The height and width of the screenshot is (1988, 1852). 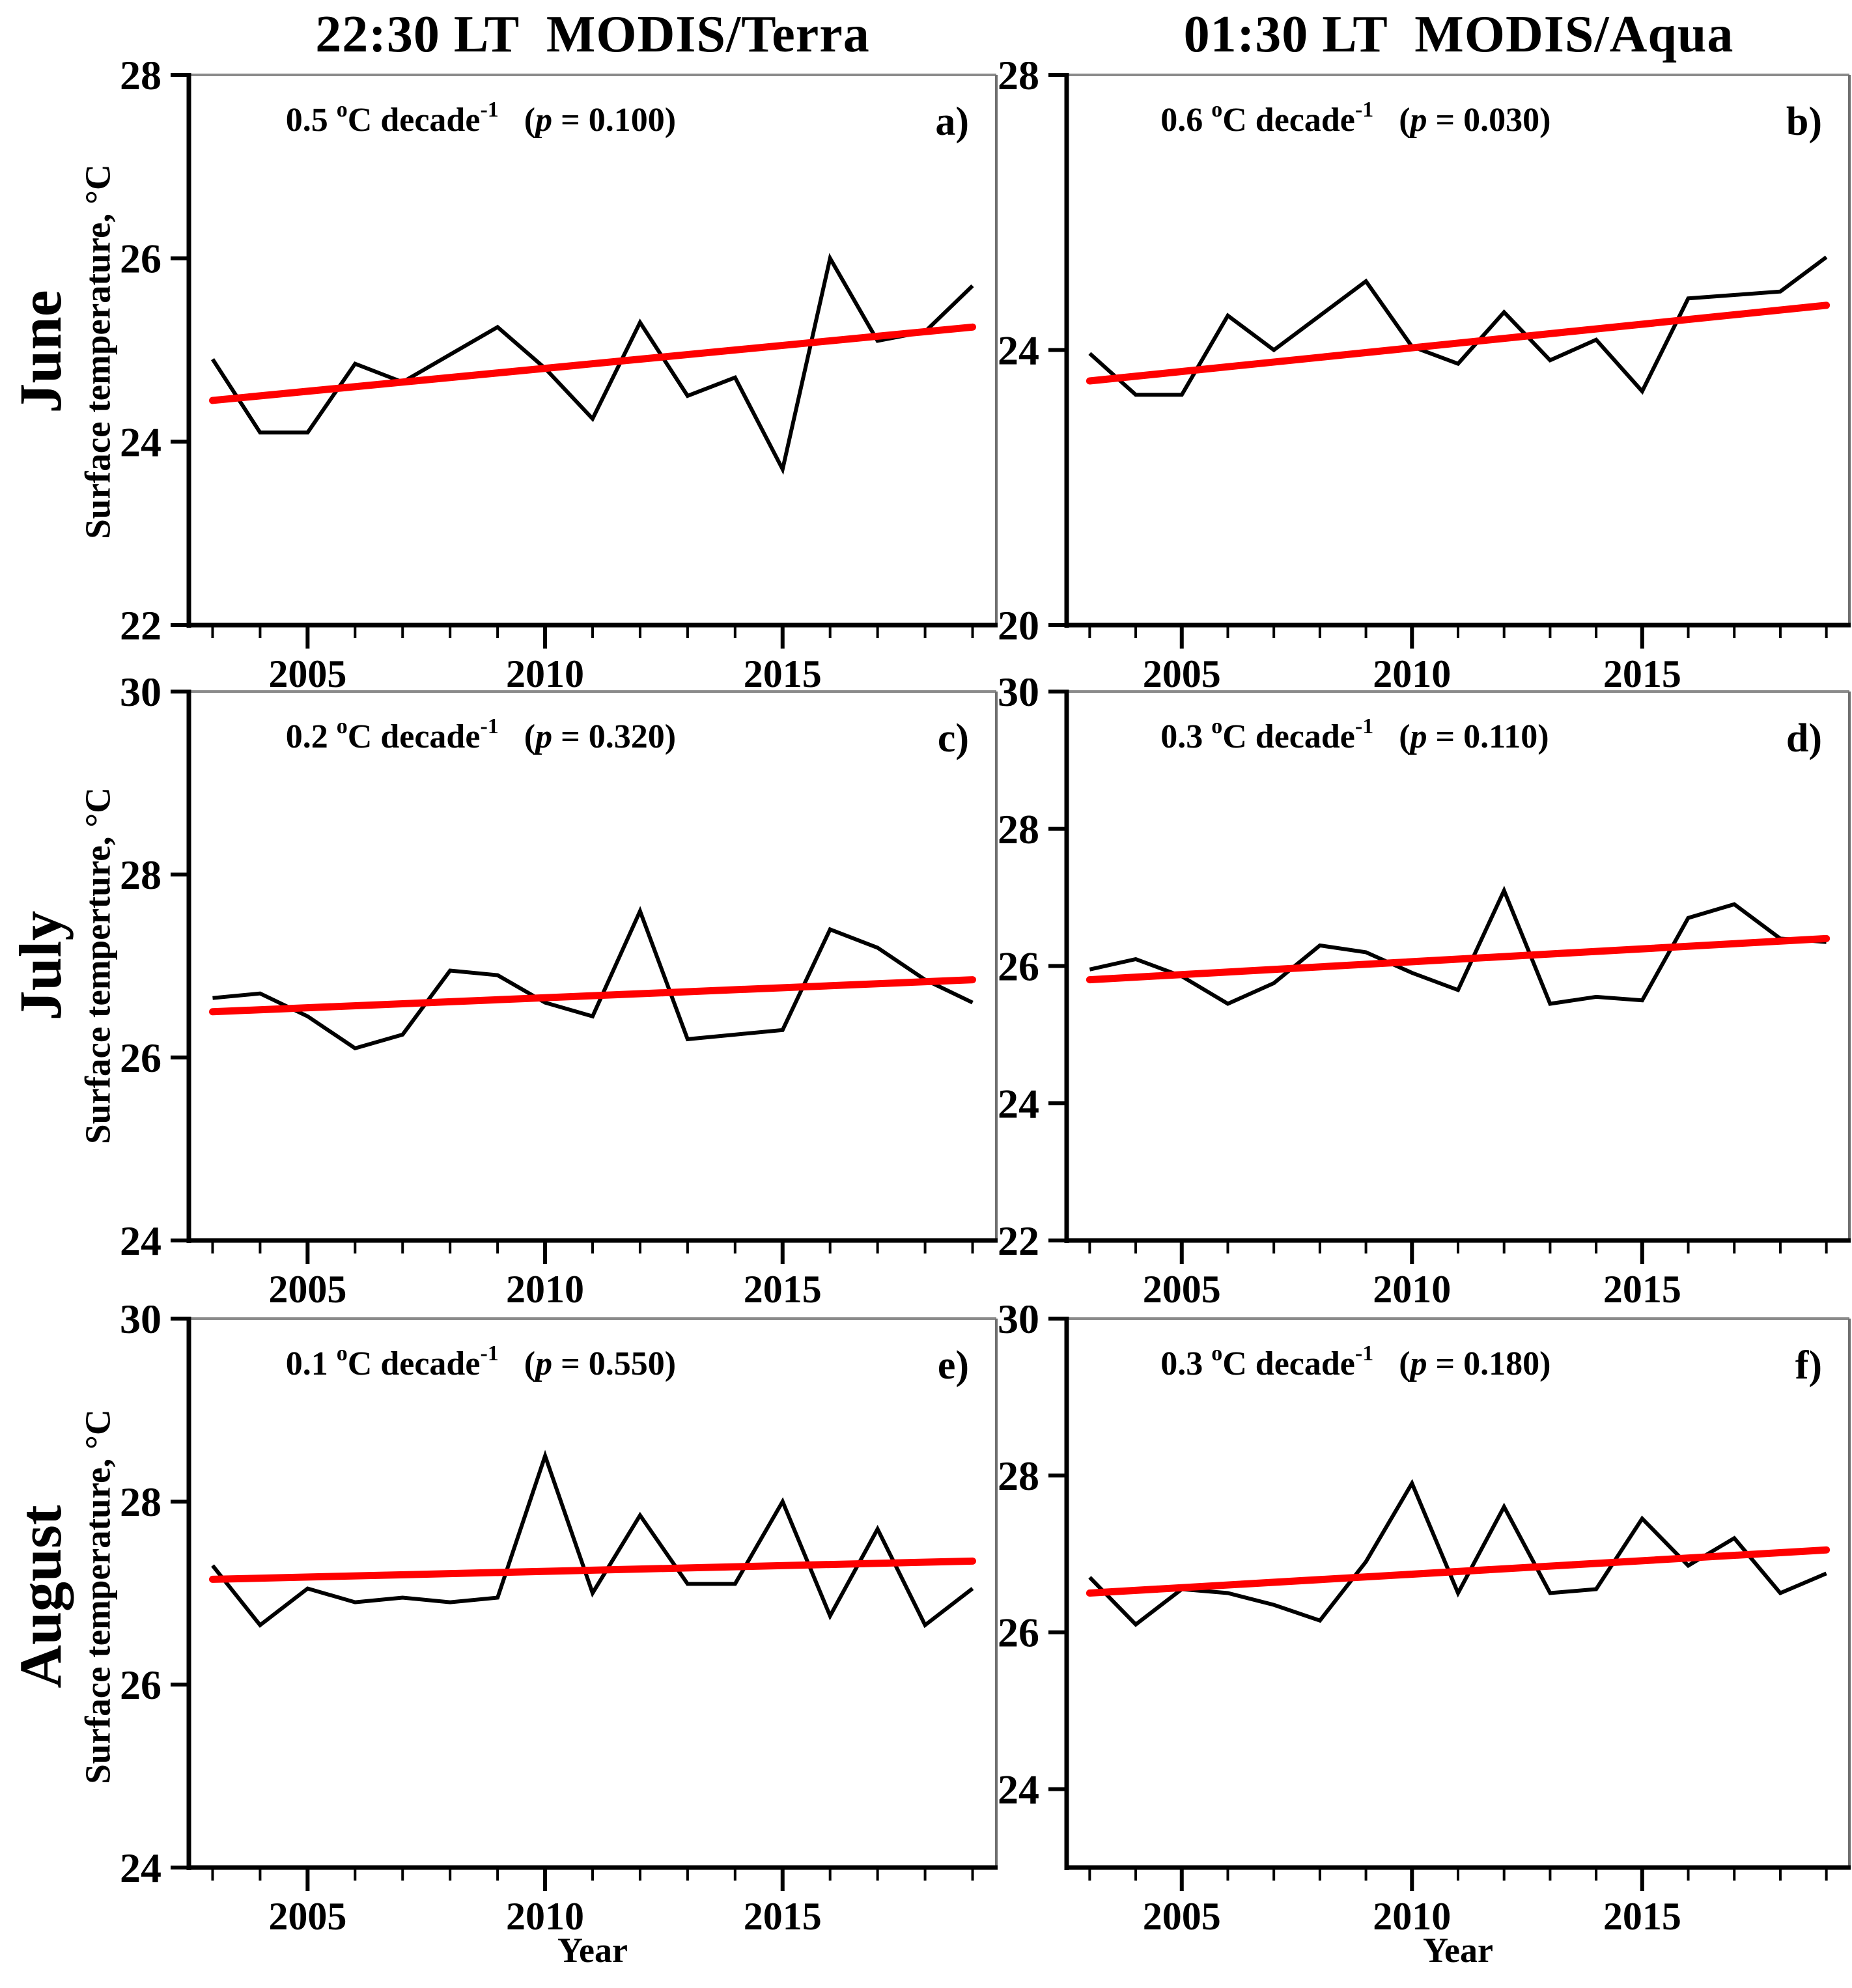 What do you see at coordinates (1458, 1951) in the screenshot?
I see `x-axis-title-right: Year` at bounding box center [1458, 1951].